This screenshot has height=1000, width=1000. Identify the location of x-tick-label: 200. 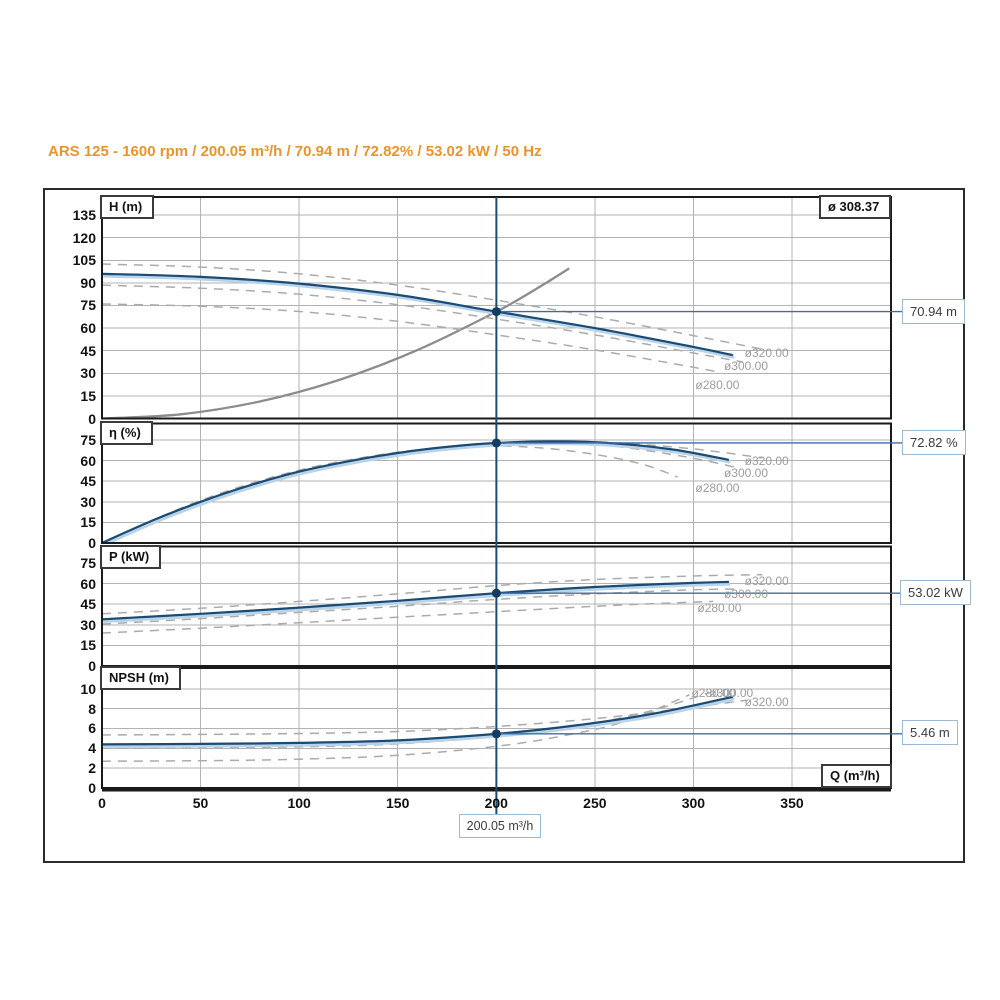
(496, 803).